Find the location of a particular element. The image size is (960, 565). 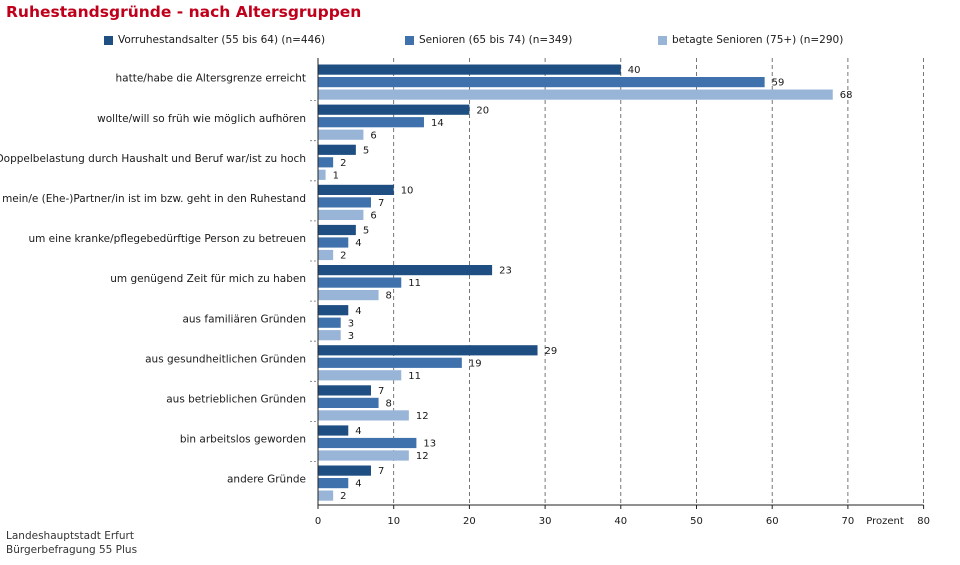

legend-swatch-vorruhestand is located at coordinates (108, 40).